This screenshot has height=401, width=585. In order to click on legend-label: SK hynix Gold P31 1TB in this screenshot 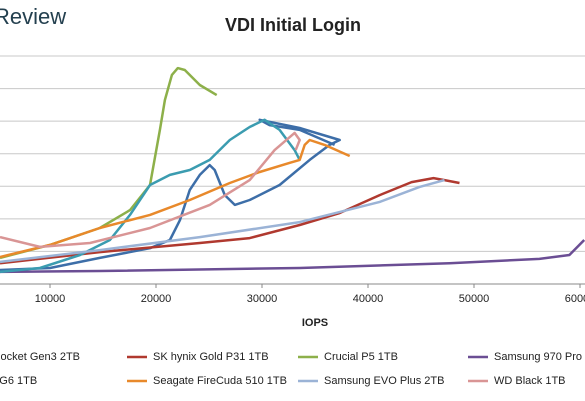, I will do `click(211, 357)`.